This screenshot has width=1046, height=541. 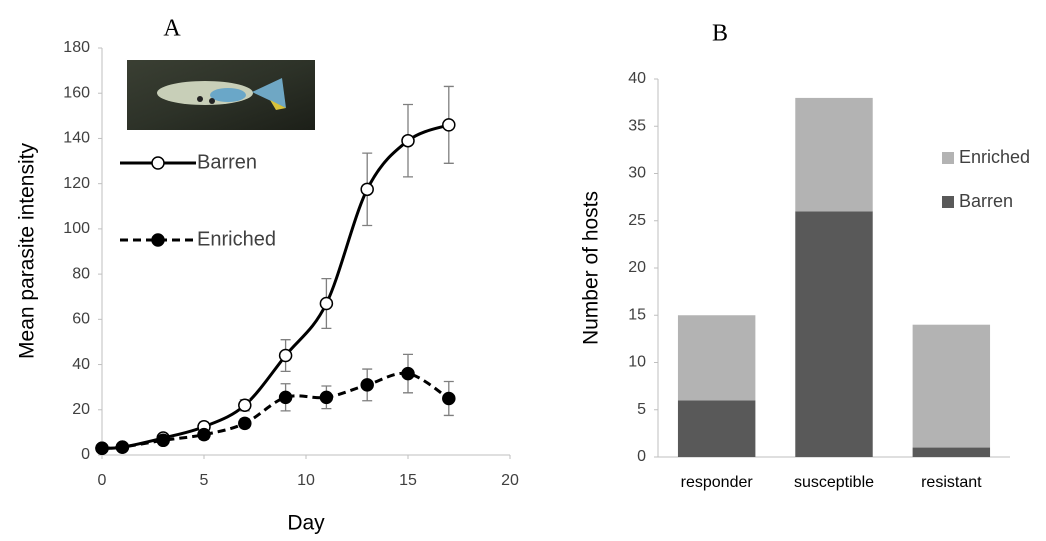 I want to click on y-tick-label: 60, so click(x=81, y=319).